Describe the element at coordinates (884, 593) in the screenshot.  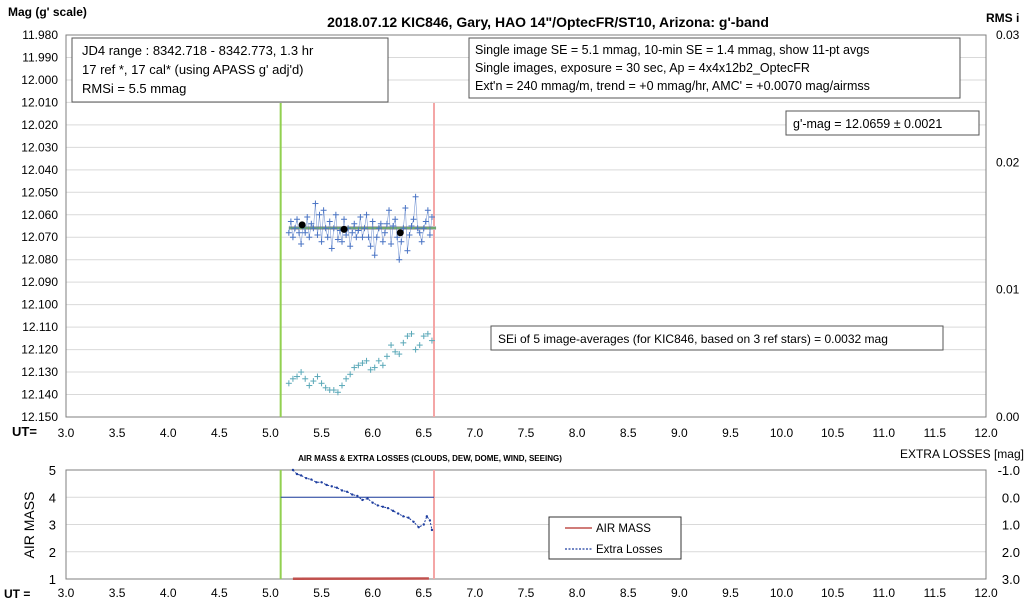
I see `bottom-x-tick-label: 11.0` at that location.